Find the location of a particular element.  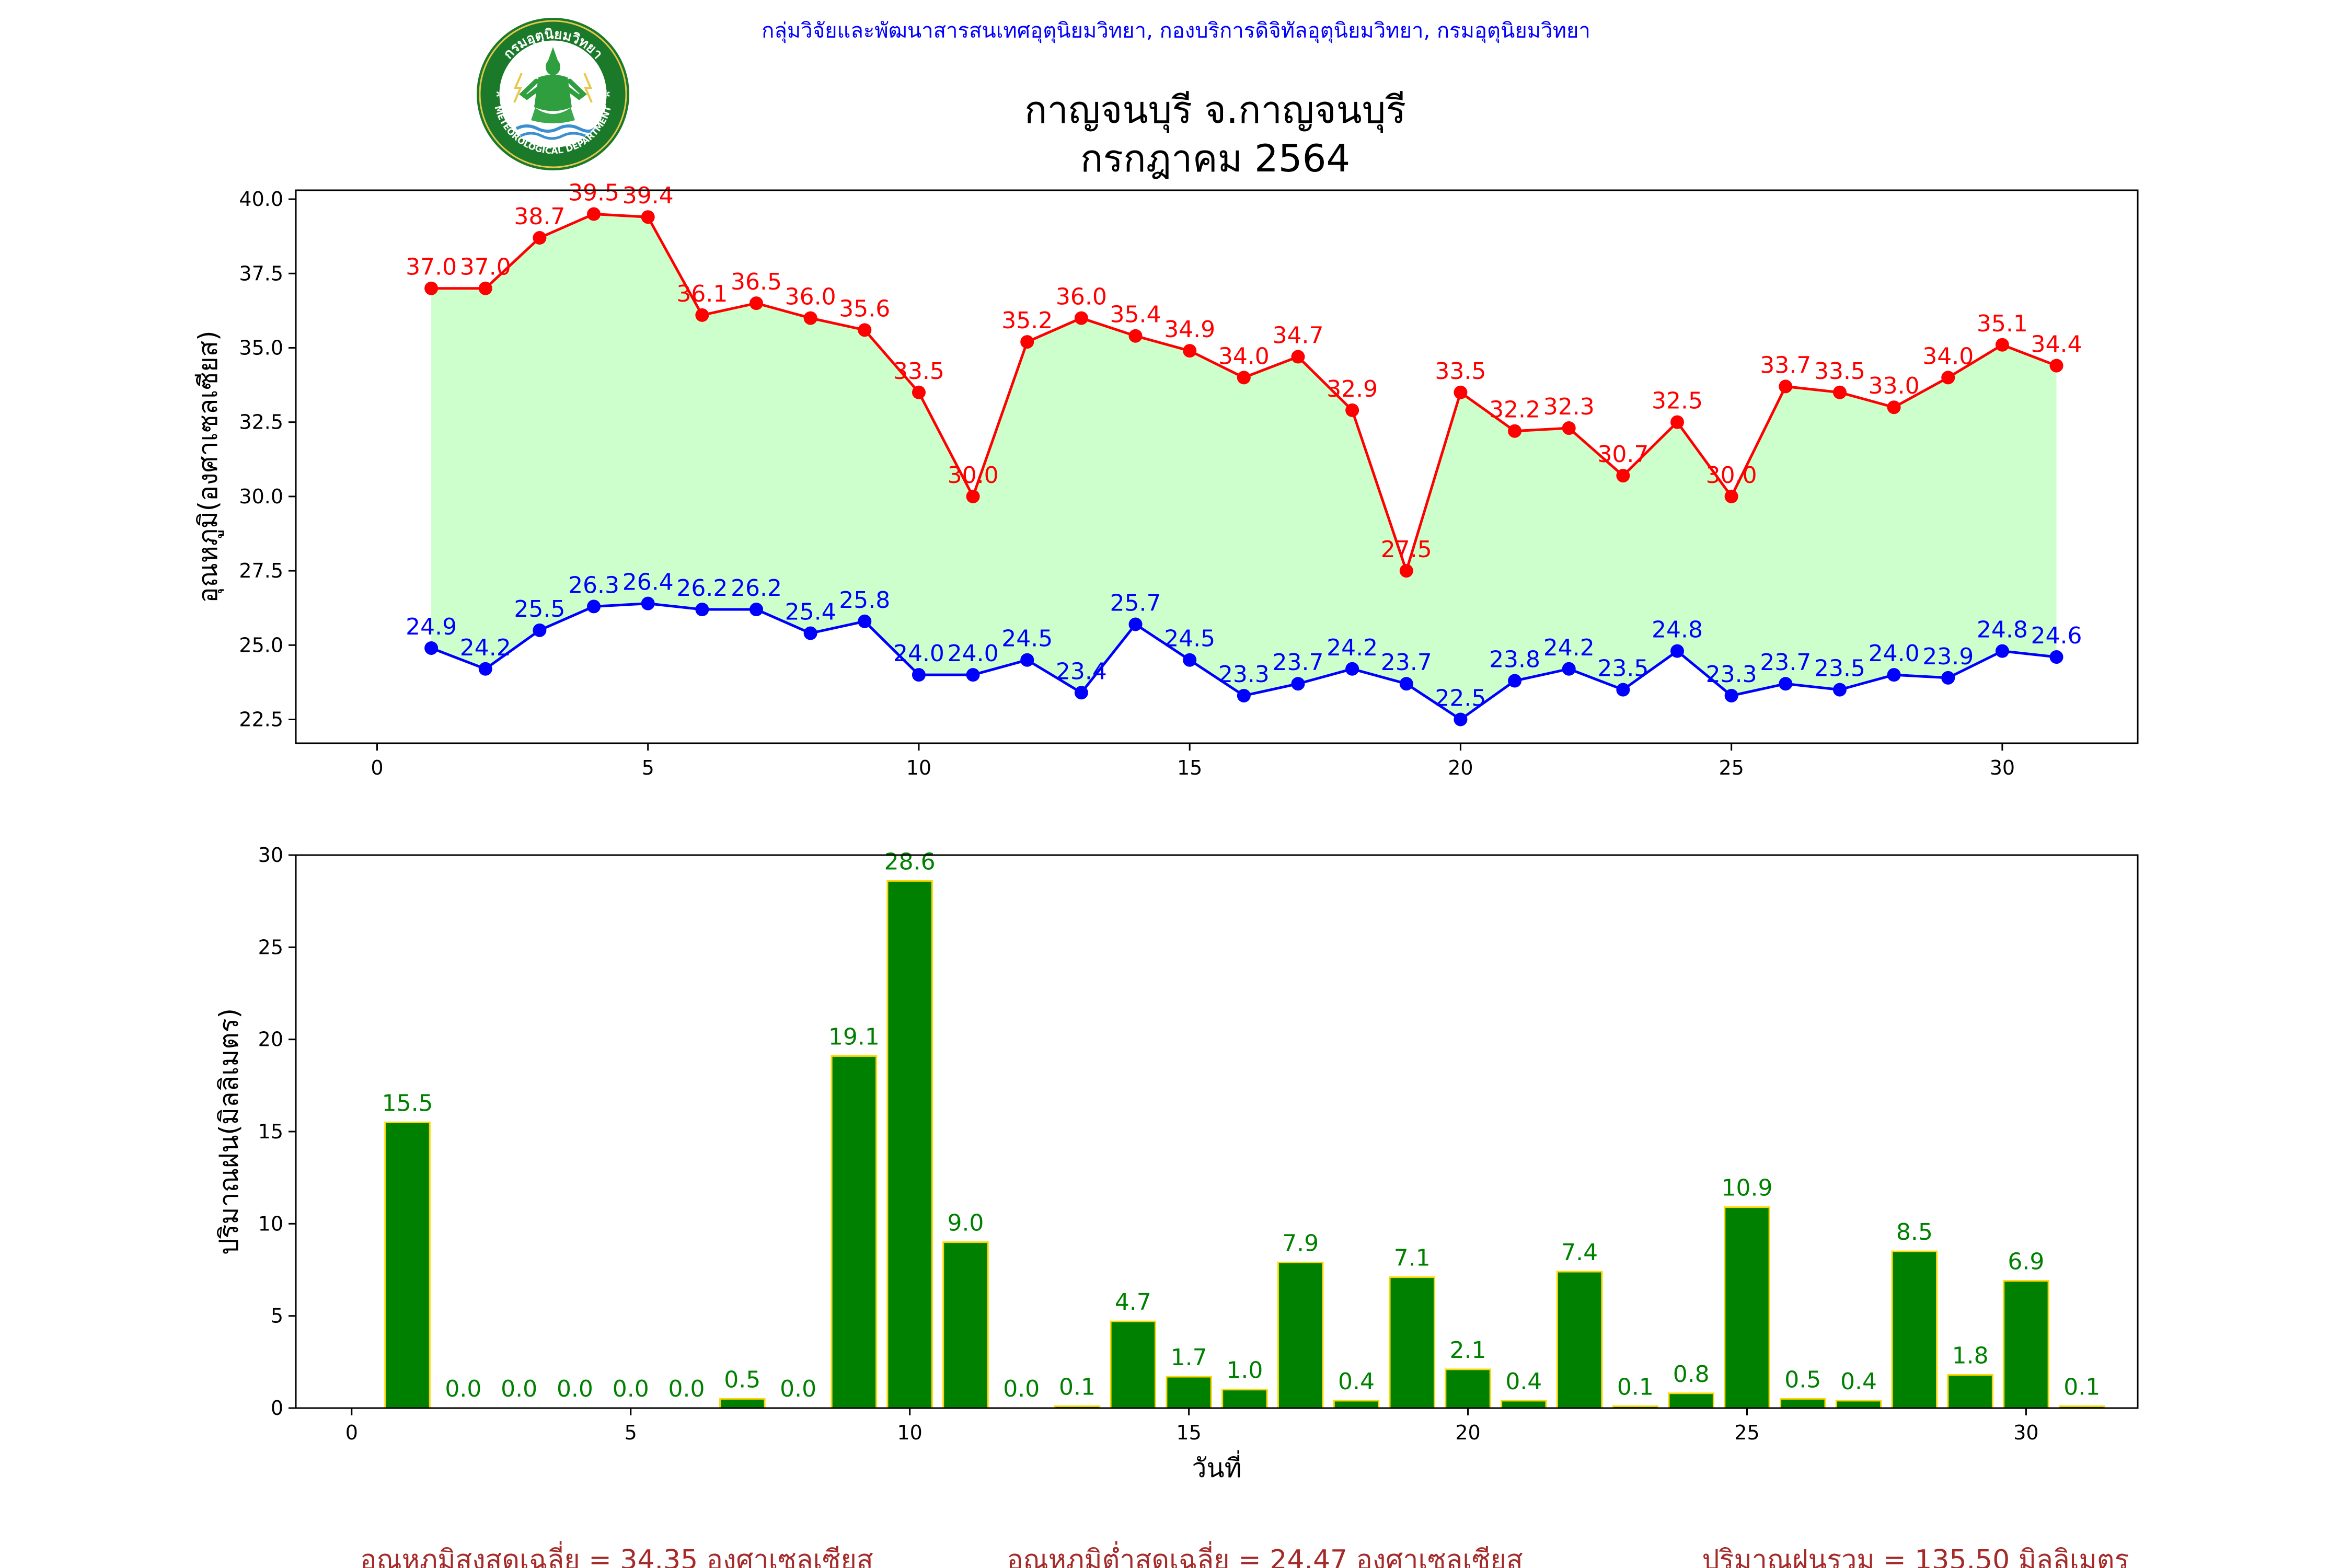

rainfall-bar-label: 0.5 is located at coordinates (742, 1379).